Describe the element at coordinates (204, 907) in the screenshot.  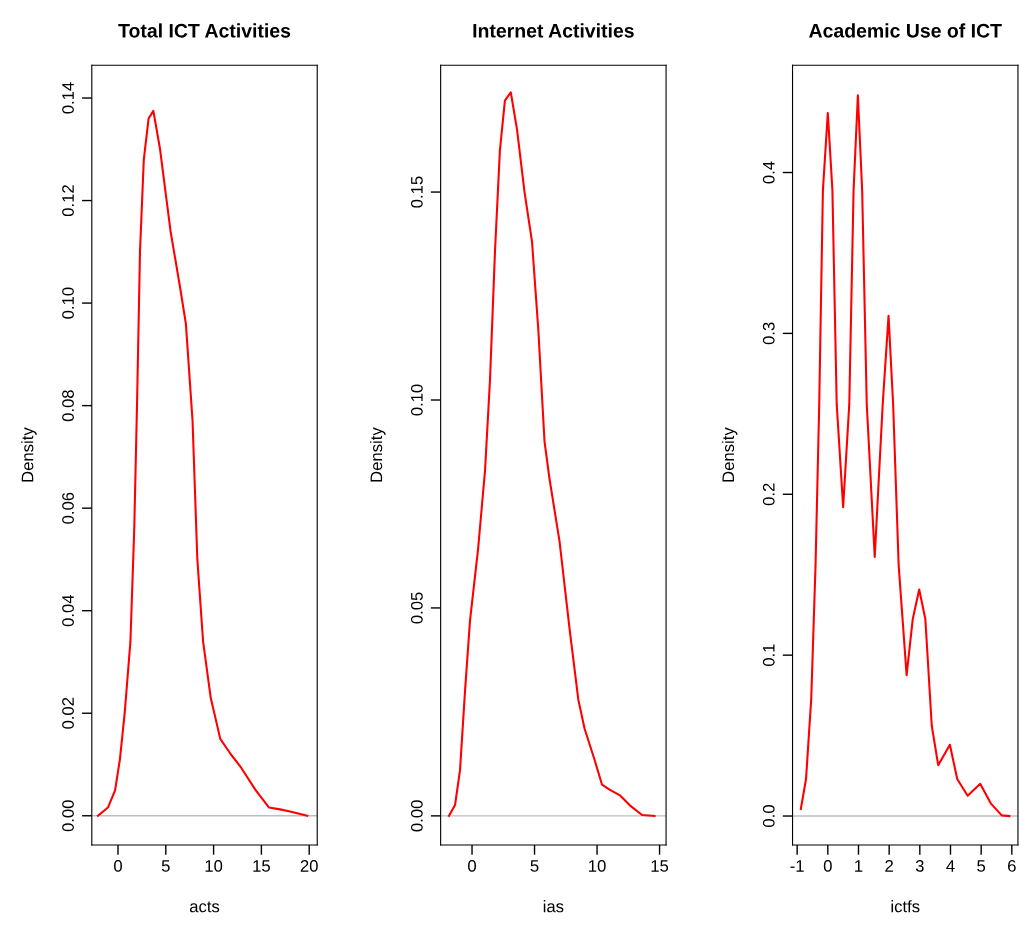
I see `x-axis-title: acts` at that location.